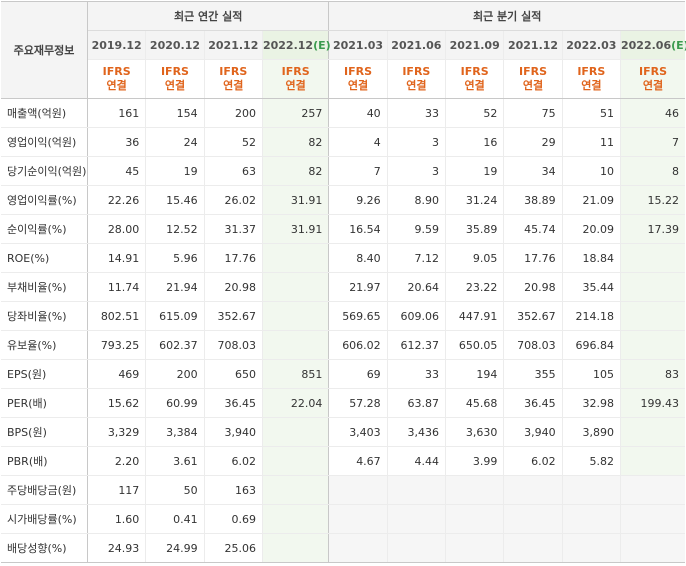  What do you see at coordinates (358, 287) in the screenshot?
I see `quarterly-value-cell: 21.97` at bounding box center [358, 287].